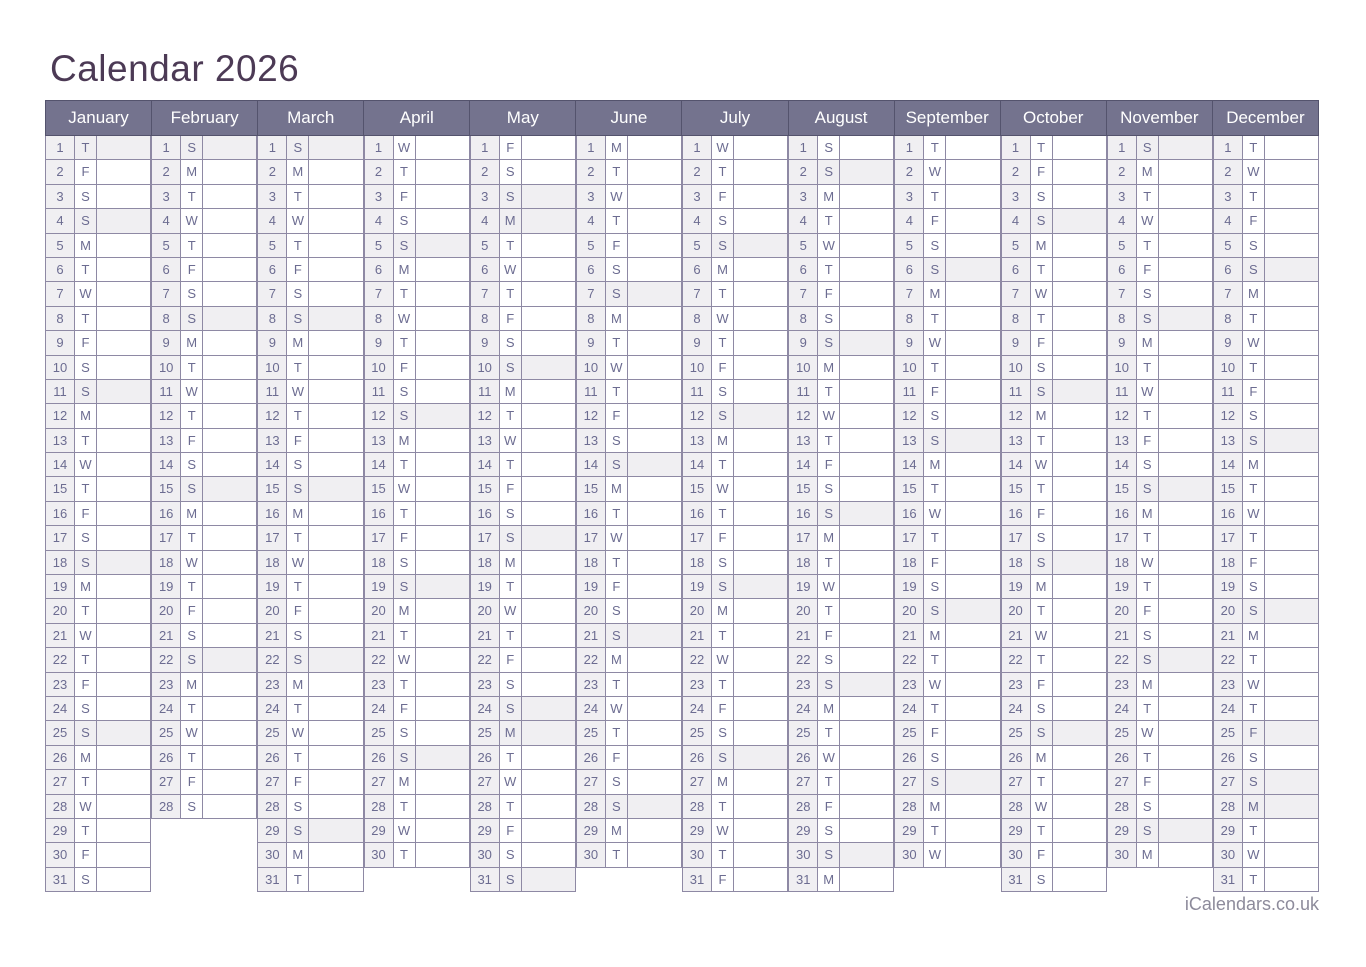  Describe the element at coordinates (1016, 465) in the screenshot. I see `day-number: 14` at that location.